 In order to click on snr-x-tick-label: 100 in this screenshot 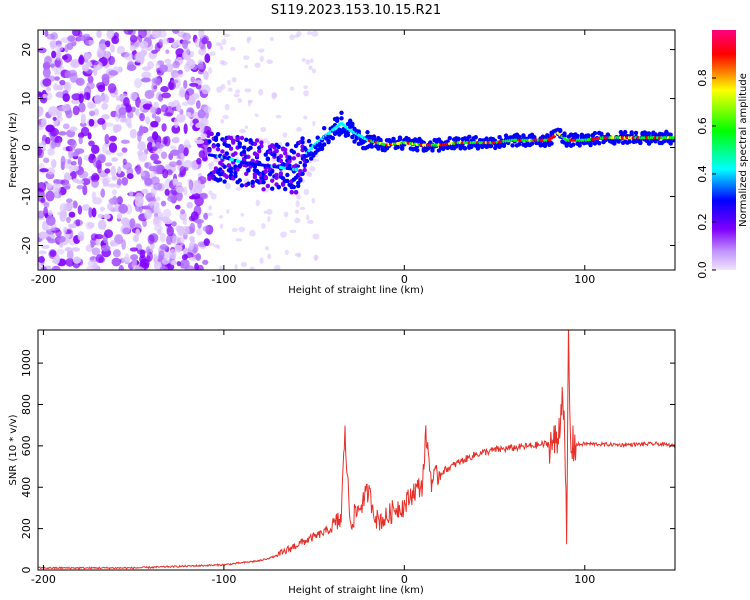, I will do `click(584, 579)`.